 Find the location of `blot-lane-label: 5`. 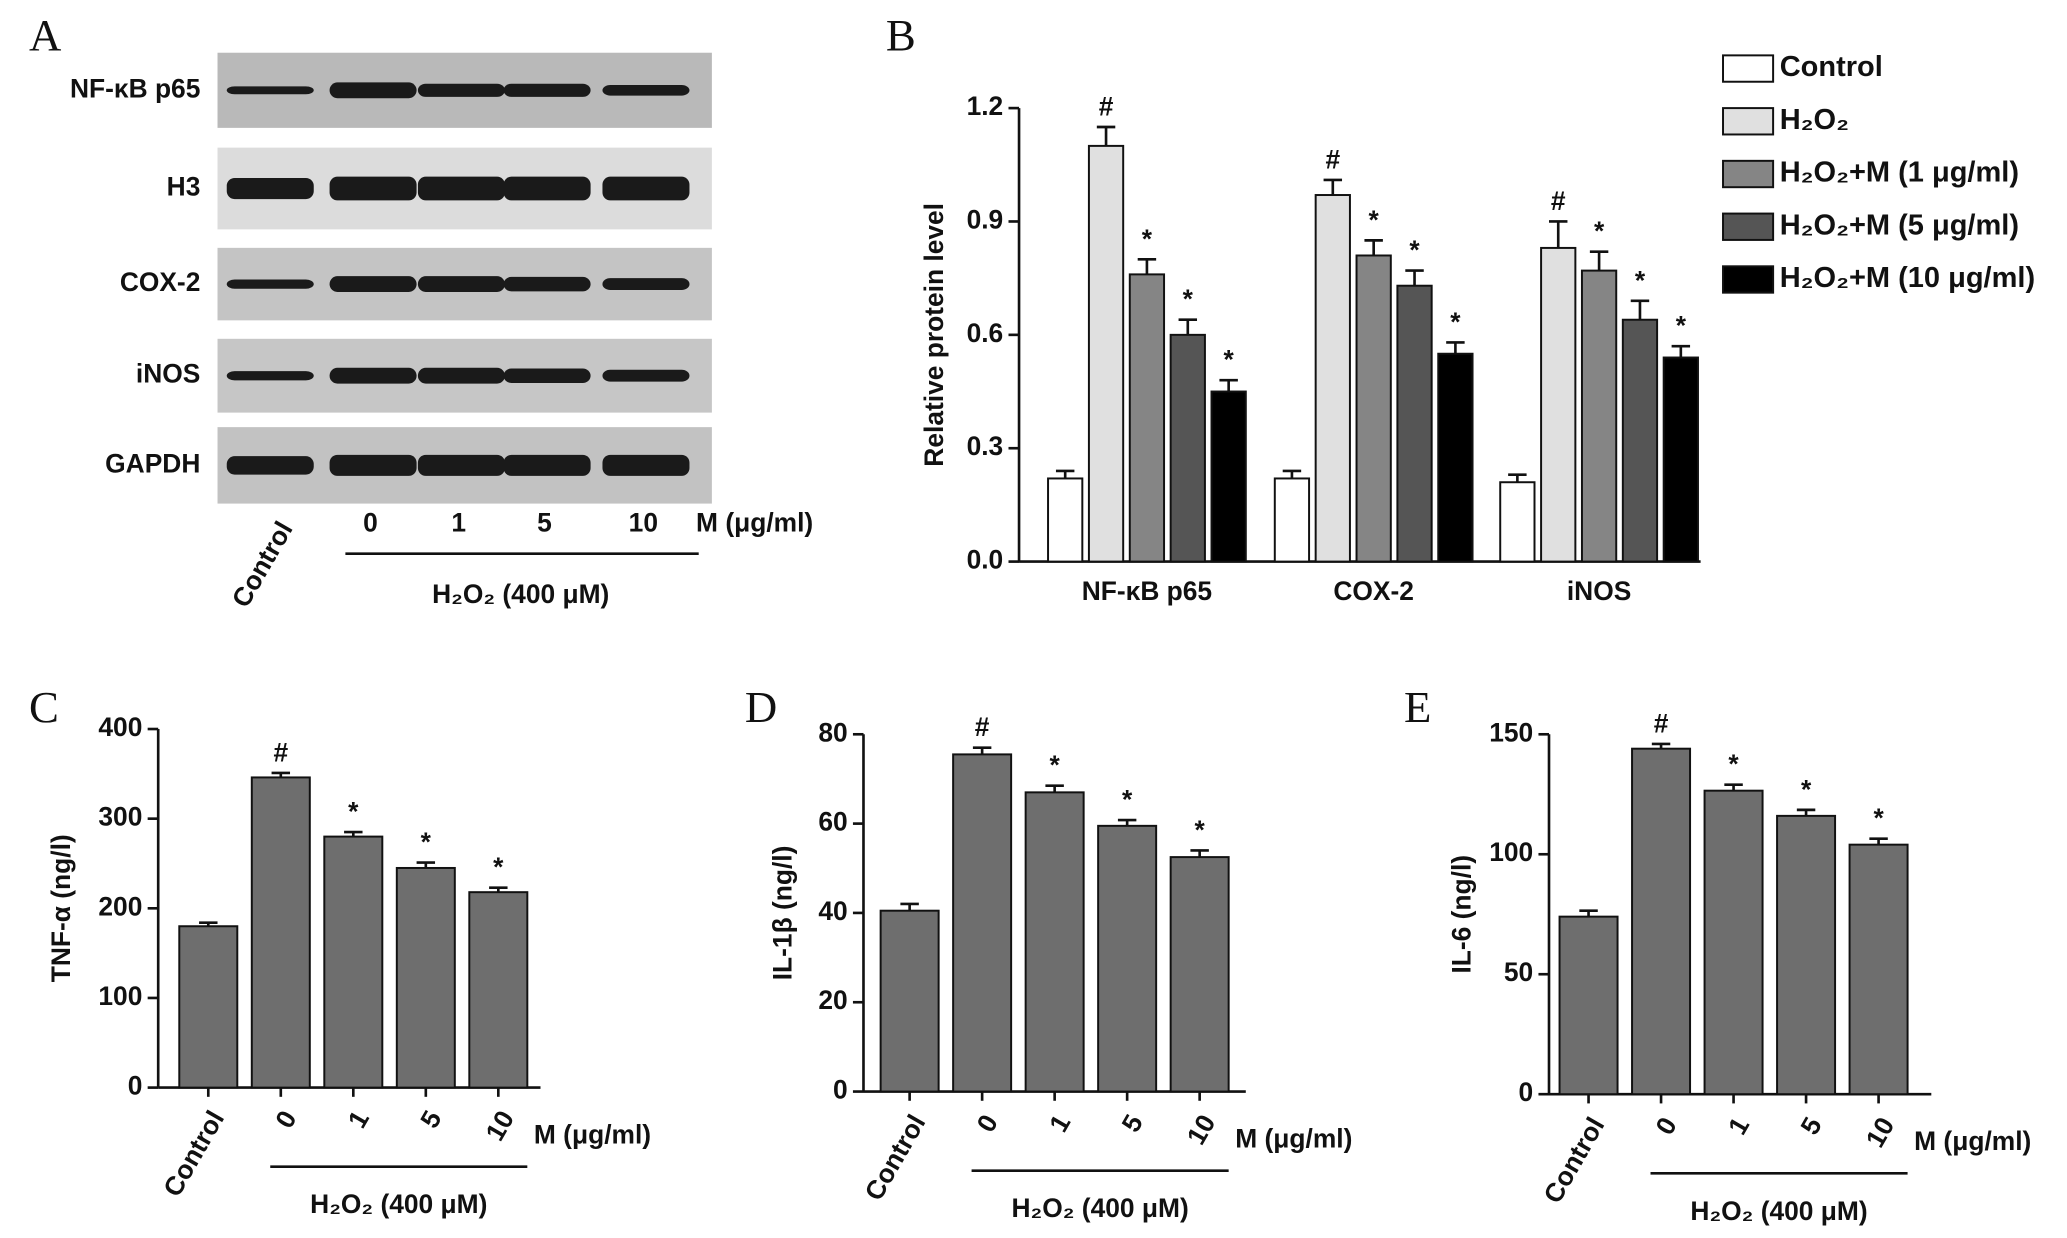

blot-lane-label: 5 is located at coordinates (544, 523).